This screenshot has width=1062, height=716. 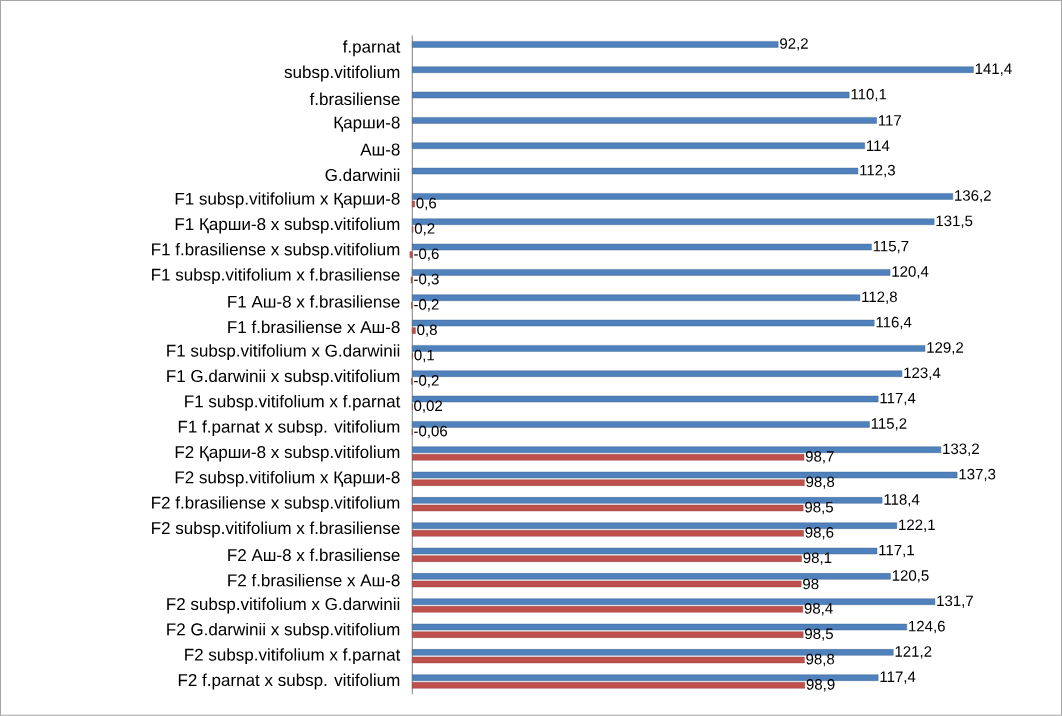 I want to click on data-label: 124,6, so click(x=927, y=627).